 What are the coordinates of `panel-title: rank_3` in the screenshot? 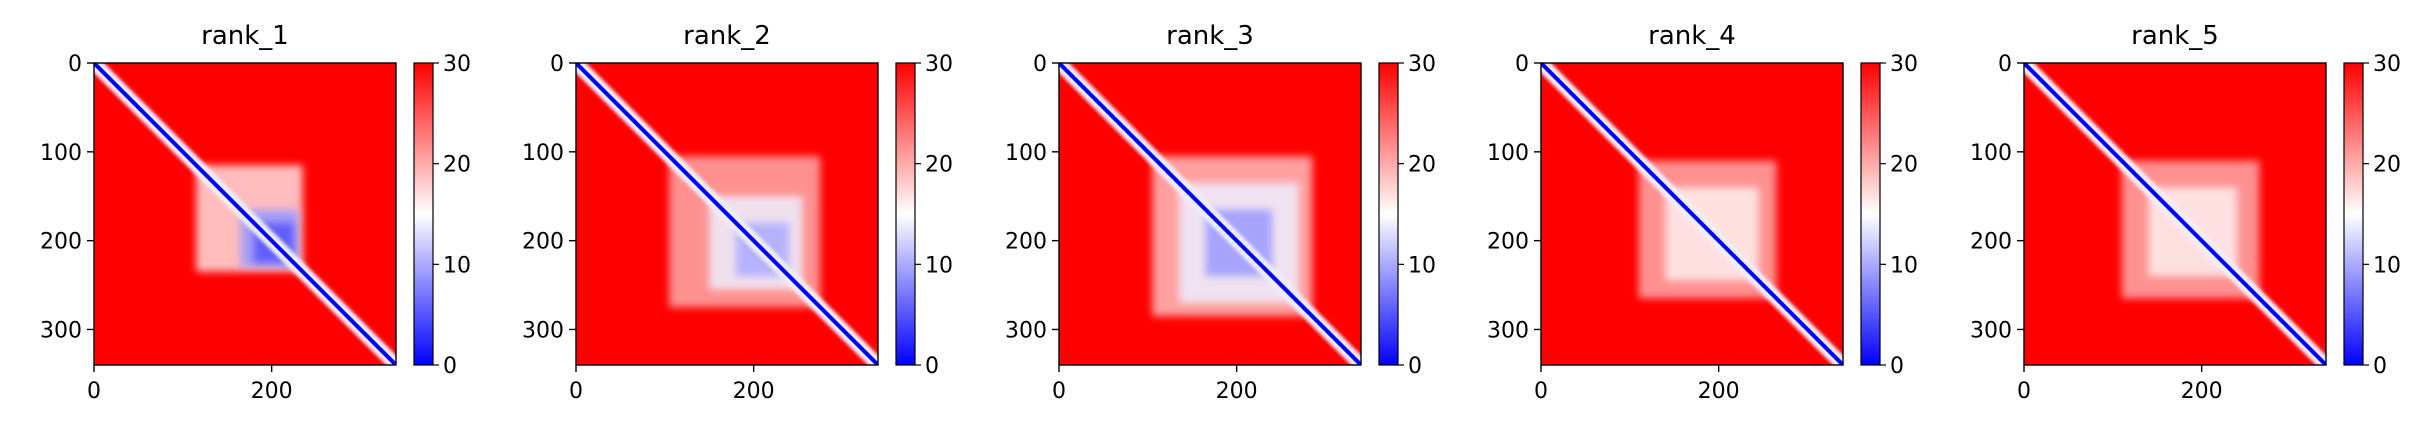 It's located at (1210, 36).